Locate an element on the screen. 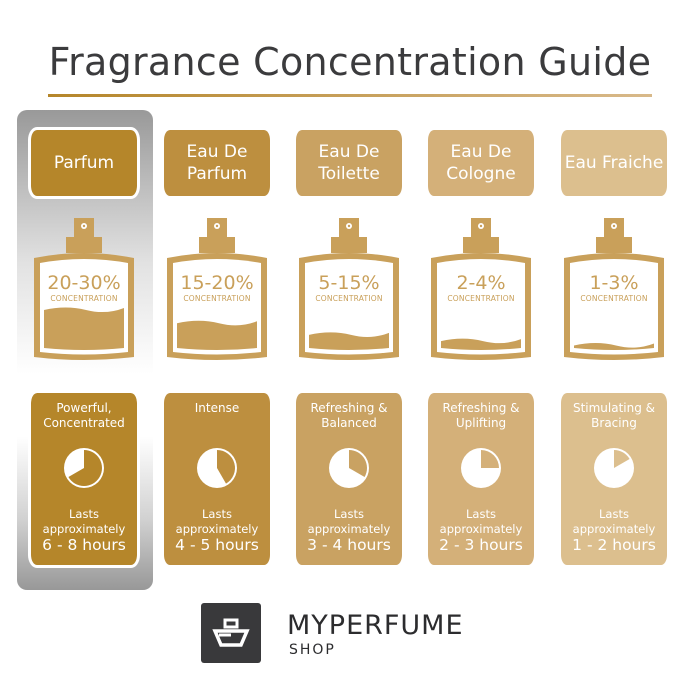 This screenshot has width=700, height=700. duration: 1 - 2 hours is located at coordinates (614, 545).